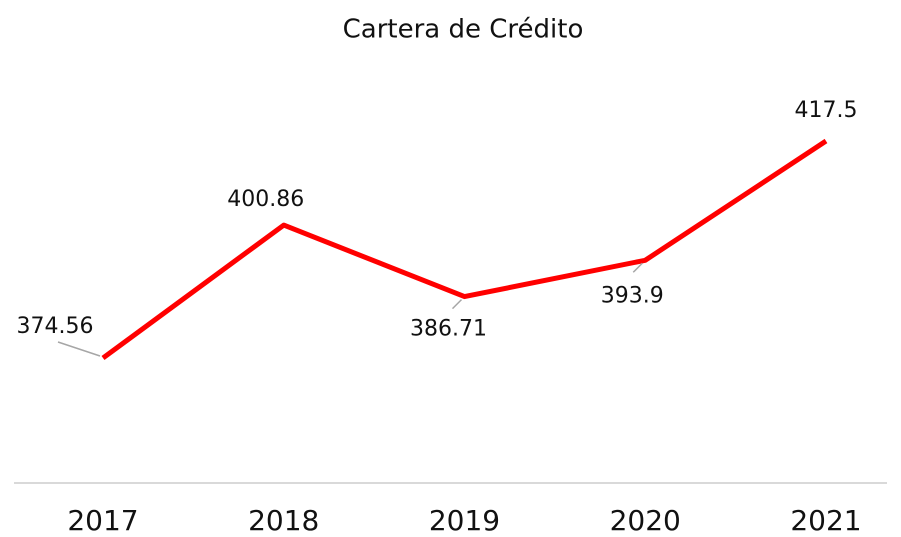 This screenshot has width=901, height=537. What do you see at coordinates (632, 295) in the screenshot?
I see `data-label: 393.9` at bounding box center [632, 295].